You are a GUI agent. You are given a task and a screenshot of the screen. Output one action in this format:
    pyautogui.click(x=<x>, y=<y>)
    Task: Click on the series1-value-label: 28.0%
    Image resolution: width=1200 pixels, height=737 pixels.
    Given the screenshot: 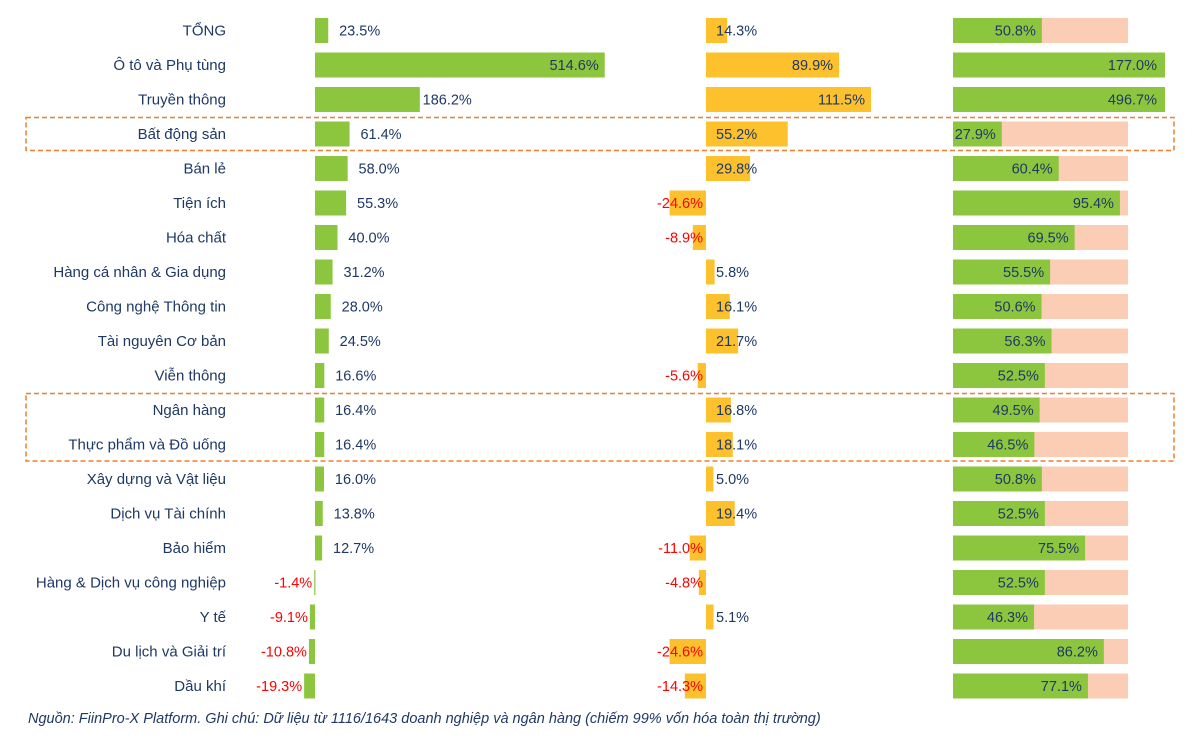 What is the action you would take?
    pyautogui.click(x=362, y=308)
    